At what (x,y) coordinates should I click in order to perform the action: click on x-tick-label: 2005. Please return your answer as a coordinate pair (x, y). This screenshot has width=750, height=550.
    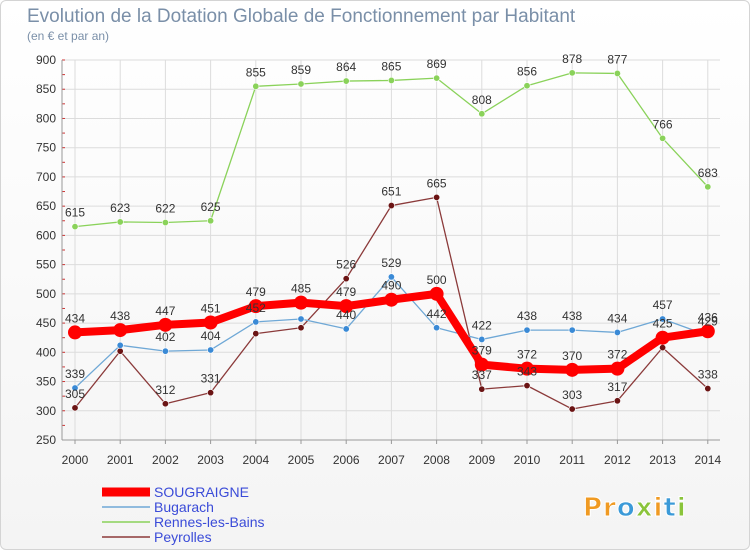
    Looking at the image, I should click on (301, 460).